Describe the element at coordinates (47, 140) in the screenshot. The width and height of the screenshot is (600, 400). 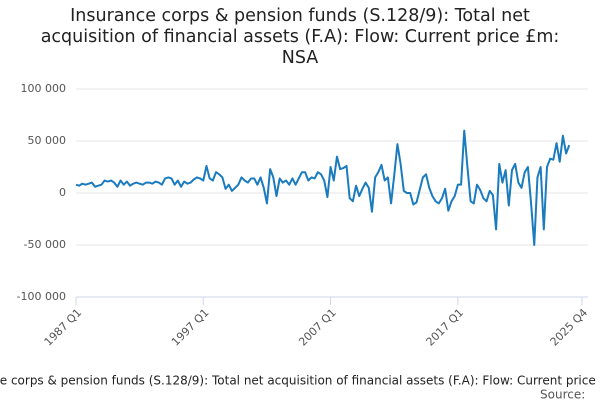
I see `y-tick-label: 50 000` at that location.